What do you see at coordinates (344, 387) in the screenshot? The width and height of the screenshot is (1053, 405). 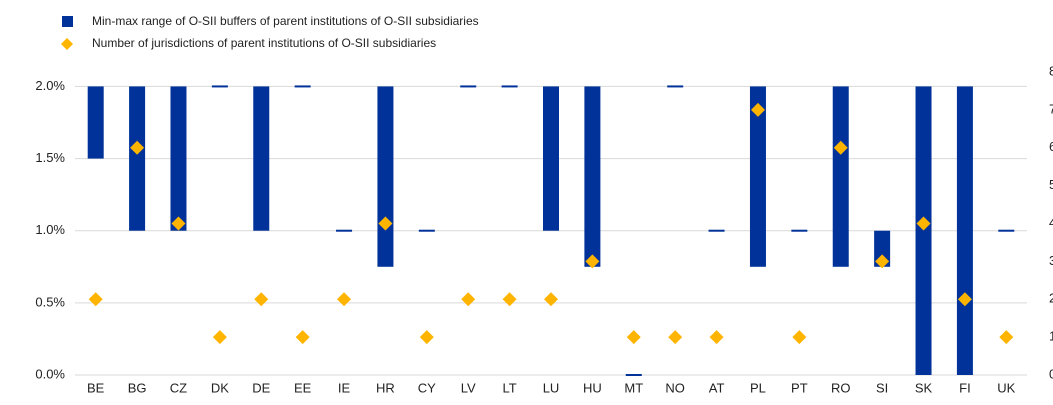 I see `x-tick-label: IE` at bounding box center [344, 387].